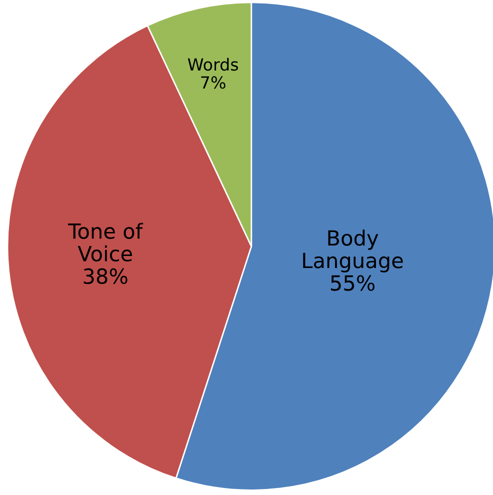 This screenshot has height=495, width=493. Describe the element at coordinates (213, 82) in the screenshot. I see `data-label: 7%` at that location.